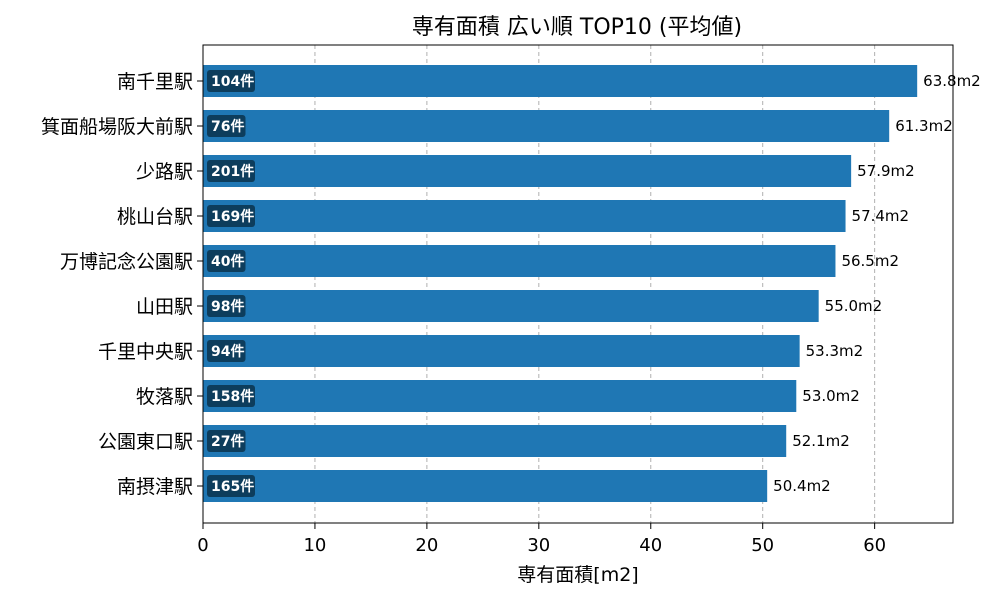 Image resolution: width=1000 pixels, height=600 pixels. I want to click on x-tick-label: 0, so click(202, 545).